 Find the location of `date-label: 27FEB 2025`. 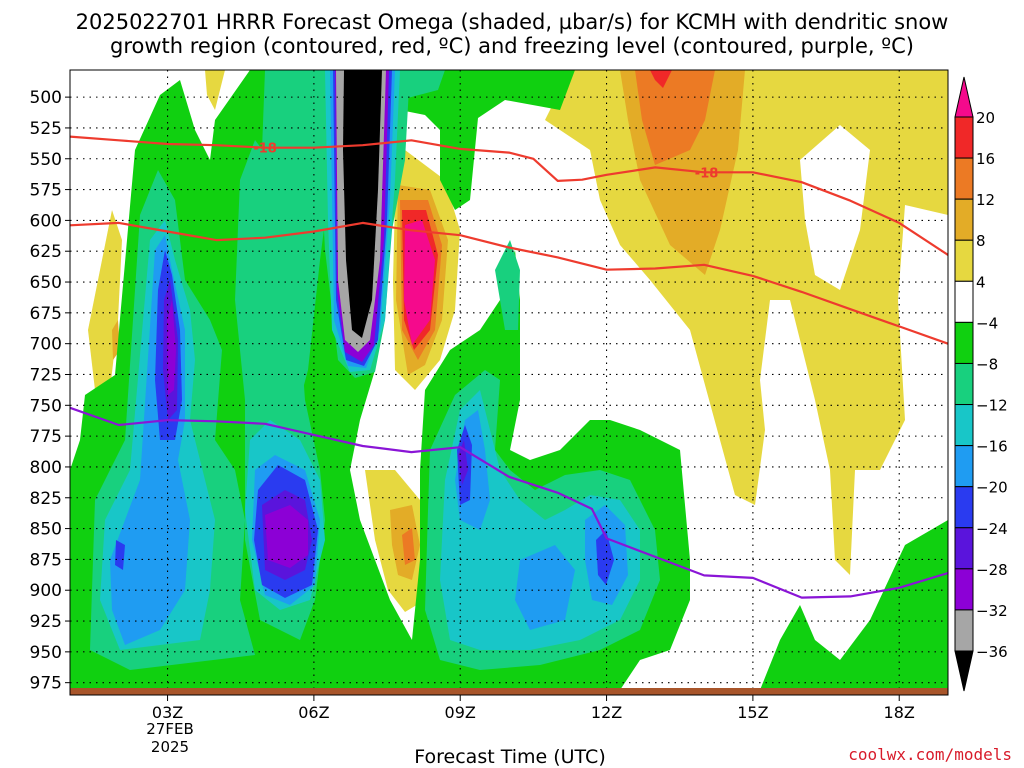

date-label: 27FEB 2025 is located at coordinates (170, 738).